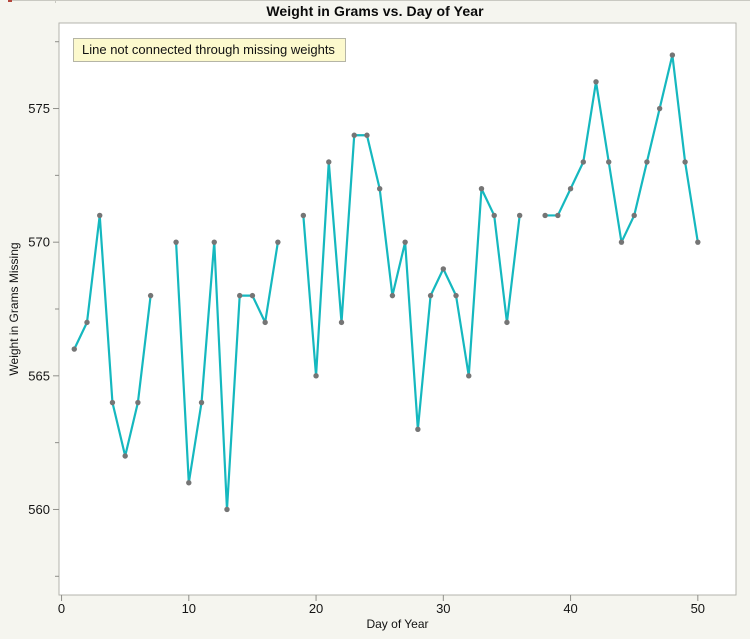  Describe the element at coordinates (375, 11) in the screenshot. I see `chart-title: Weight in Grams vs. Day of Year` at that location.